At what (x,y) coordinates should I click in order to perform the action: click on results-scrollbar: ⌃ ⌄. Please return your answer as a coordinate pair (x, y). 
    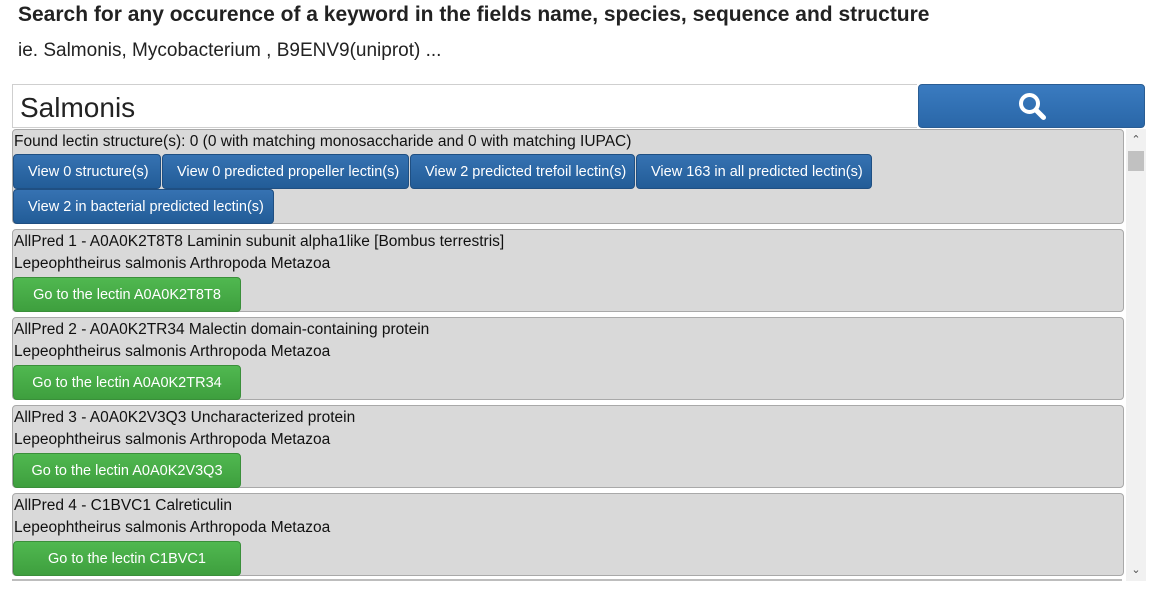
    Looking at the image, I should click on (1136, 355).